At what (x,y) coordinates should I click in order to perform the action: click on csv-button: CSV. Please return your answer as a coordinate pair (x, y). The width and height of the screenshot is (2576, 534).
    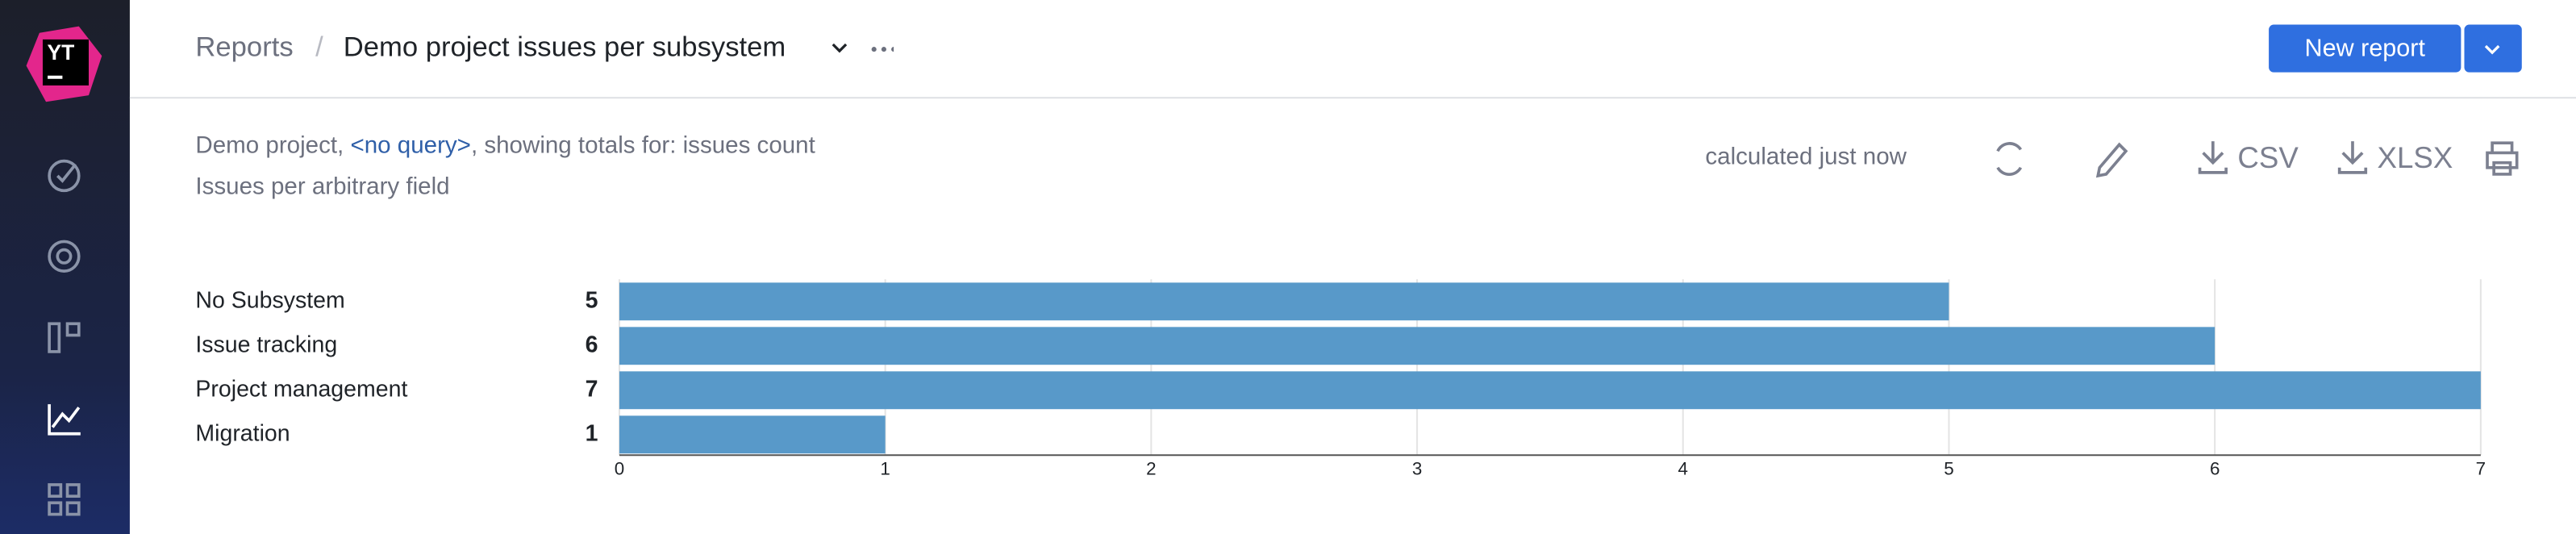
    Looking at the image, I should click on (2268, 157).